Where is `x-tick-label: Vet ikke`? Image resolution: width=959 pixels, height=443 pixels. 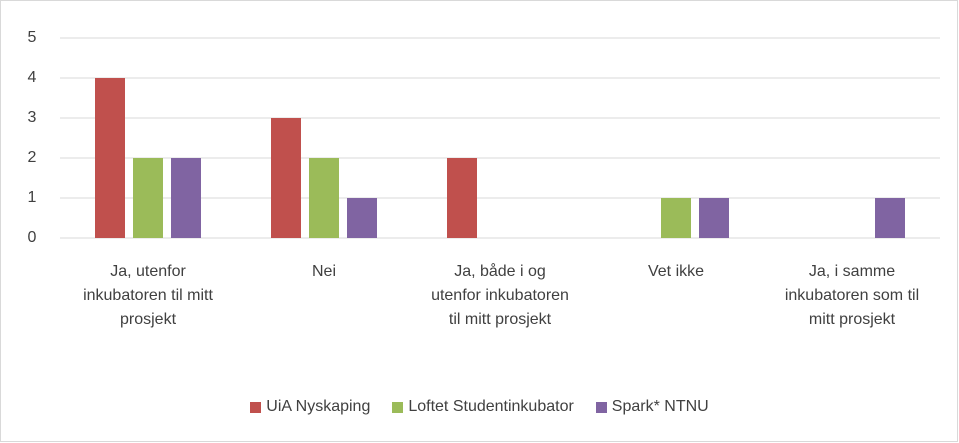
x-tick-label: Vet ikke is located at coordinates (676, 271).